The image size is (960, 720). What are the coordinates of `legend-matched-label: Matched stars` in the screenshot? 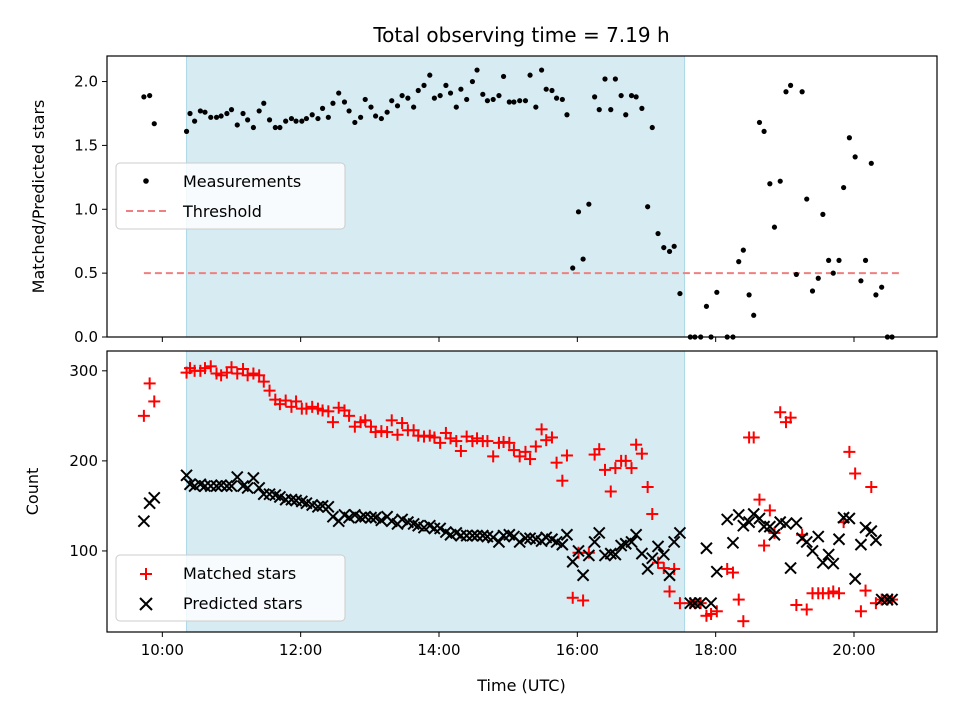 It's located at (239, 573).